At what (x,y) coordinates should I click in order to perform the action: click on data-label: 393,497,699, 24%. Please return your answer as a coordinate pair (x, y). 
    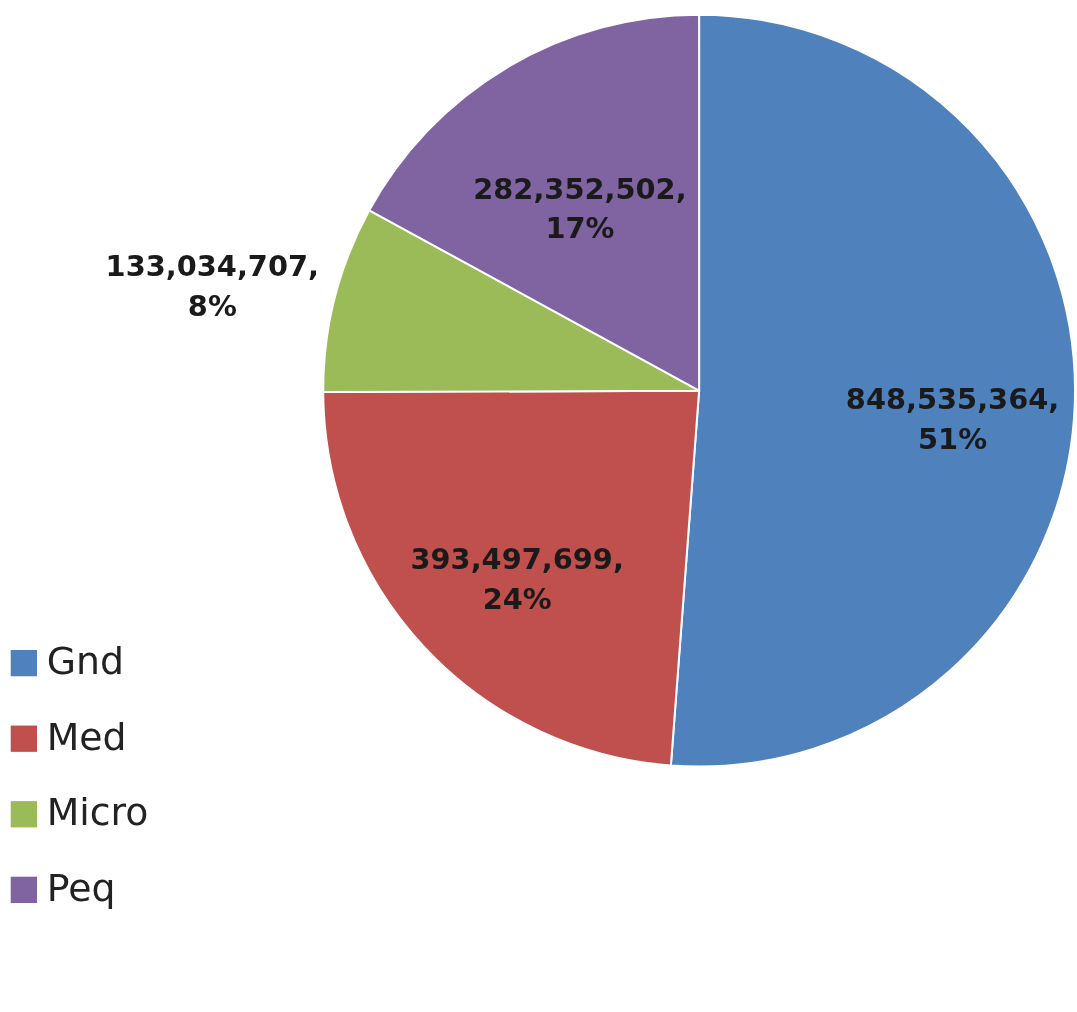
    Looking at the image, I should click on (517, 579).